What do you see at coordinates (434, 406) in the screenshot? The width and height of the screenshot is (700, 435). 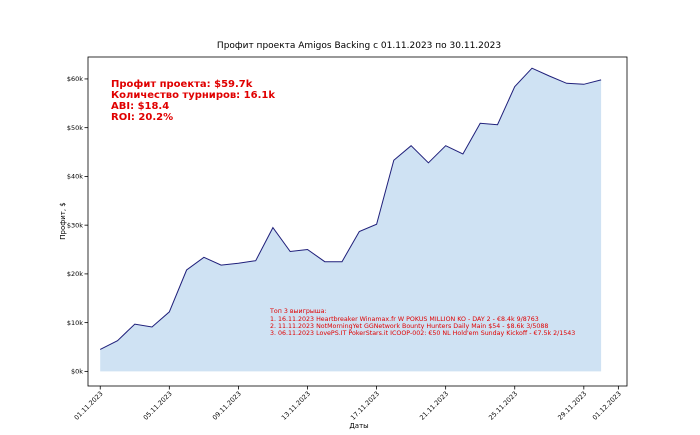 I see `x-tick-label: 21.11.2023` at bounding box center [434, 406].